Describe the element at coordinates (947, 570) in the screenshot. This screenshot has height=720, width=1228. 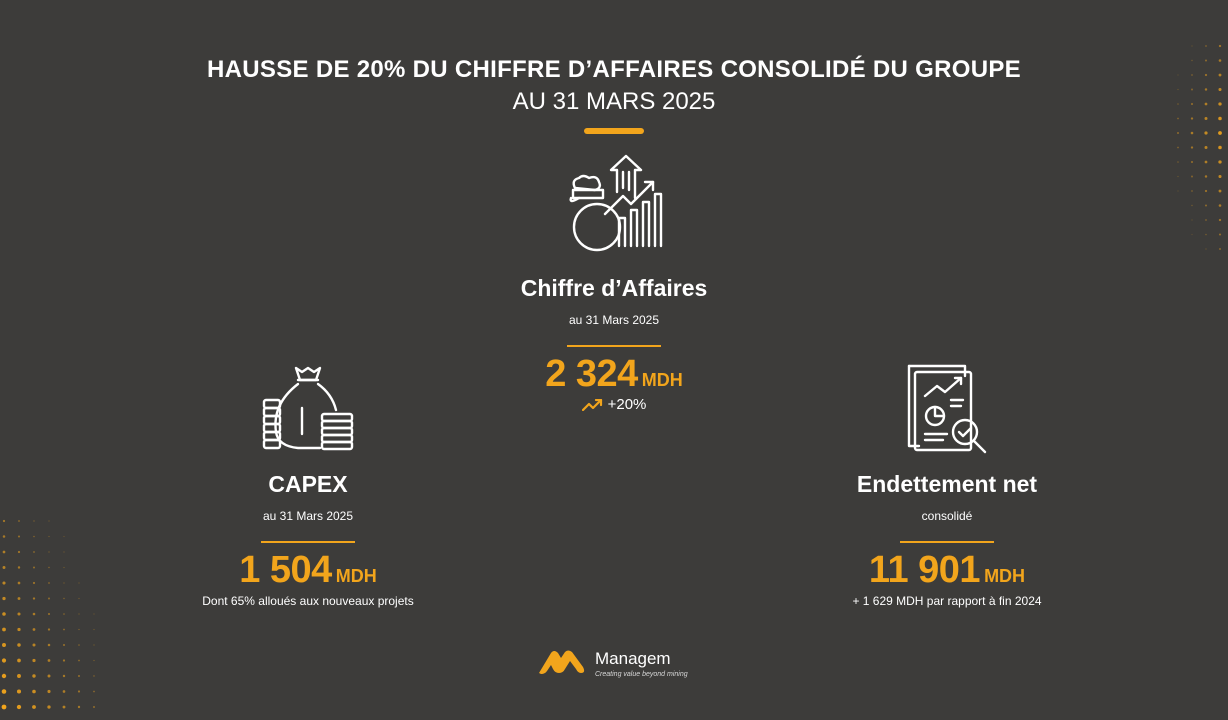
I see `net-debt-value-row: 11 901 MDH` at that location.